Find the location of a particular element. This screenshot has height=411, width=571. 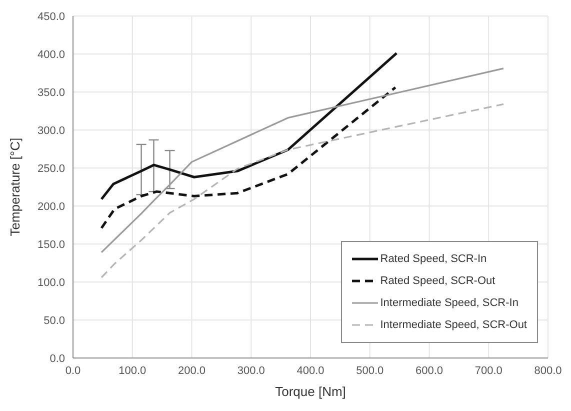

x-tick-label: 500.0 is located at coordinates (370, 370).